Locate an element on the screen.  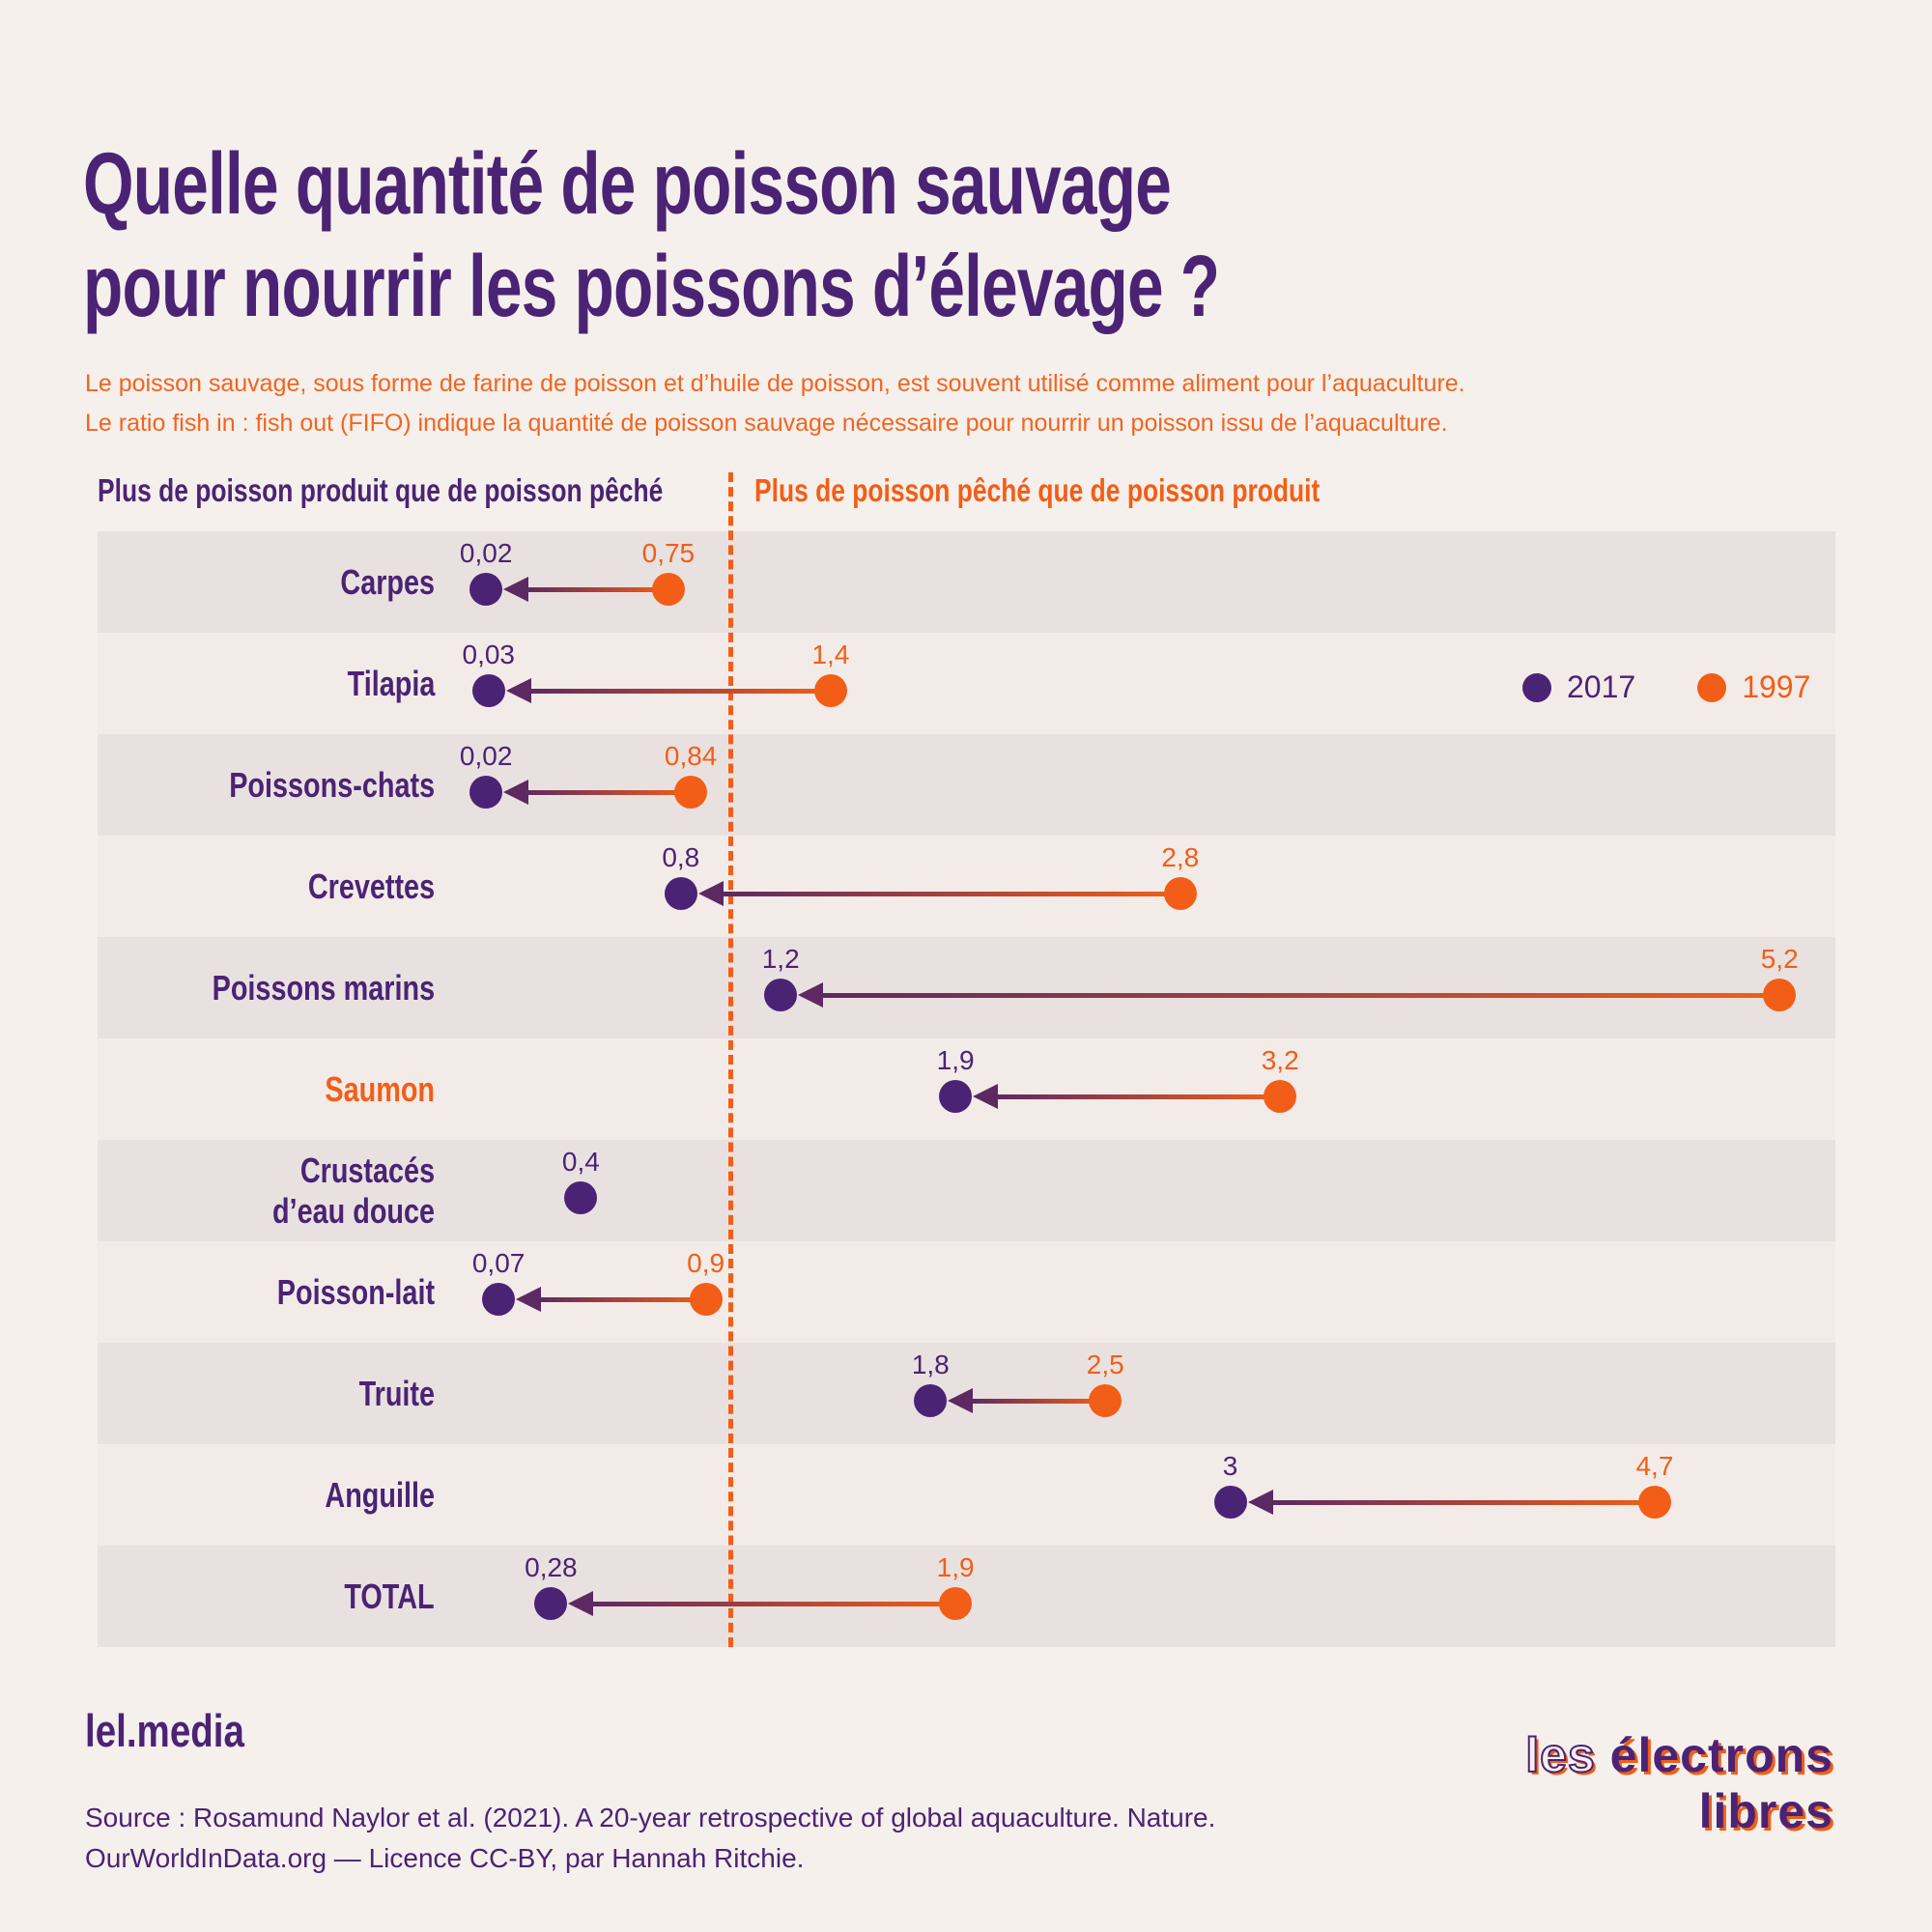
value-label-1997: 0,9 is located at coordinates (706, 1263).